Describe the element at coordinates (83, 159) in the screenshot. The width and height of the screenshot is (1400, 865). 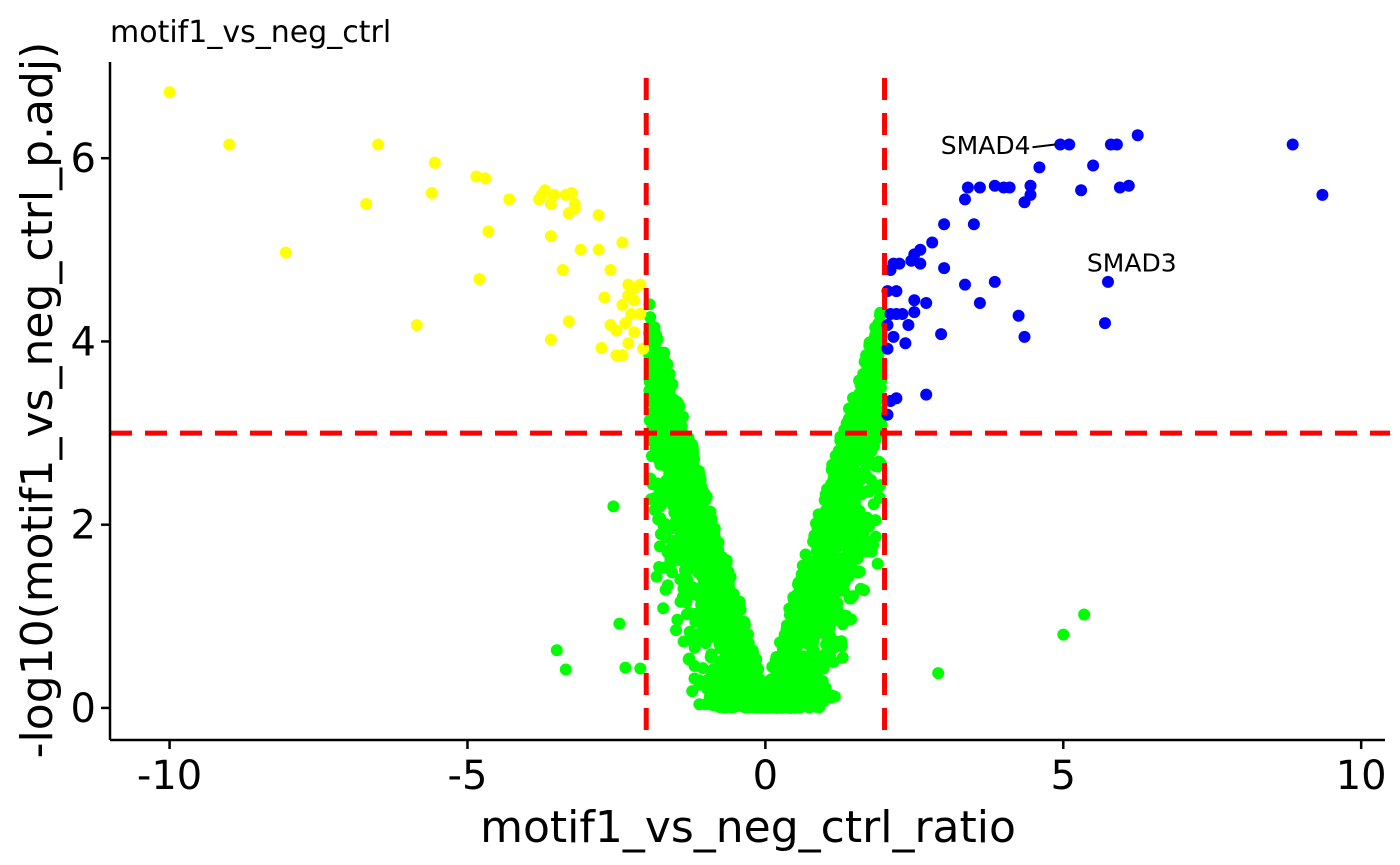
I see `y-tick-label: 6` at that location.